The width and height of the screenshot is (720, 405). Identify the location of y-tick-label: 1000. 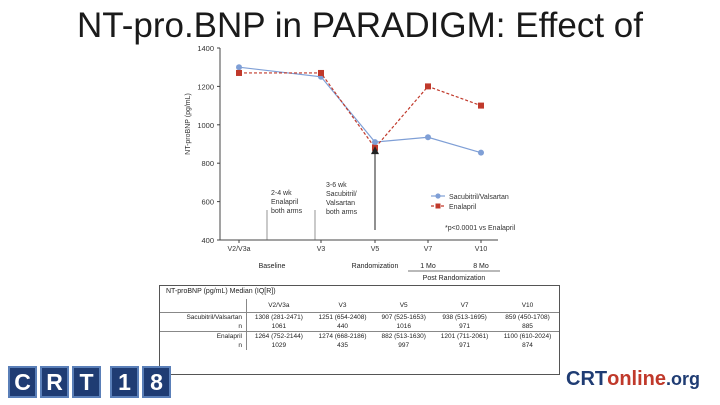
(205, 125).